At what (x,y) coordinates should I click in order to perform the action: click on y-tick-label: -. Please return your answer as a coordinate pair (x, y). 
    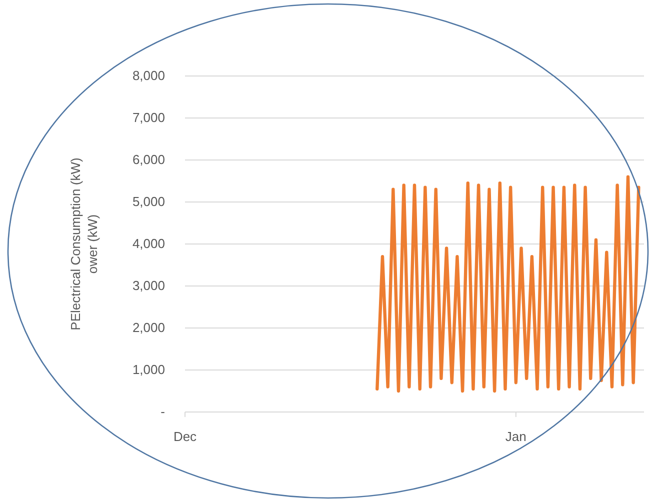
    Looking at the image, I should click on (162, 411).